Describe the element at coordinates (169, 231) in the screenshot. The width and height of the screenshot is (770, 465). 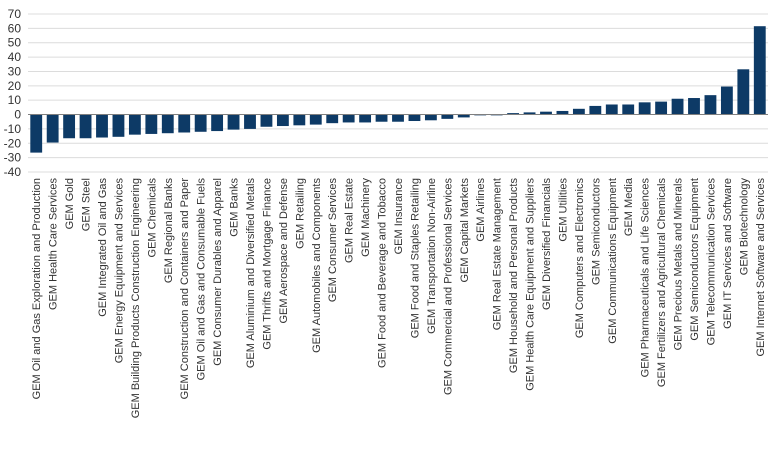
I see `category-label: GEM Regional Banks` at that location.